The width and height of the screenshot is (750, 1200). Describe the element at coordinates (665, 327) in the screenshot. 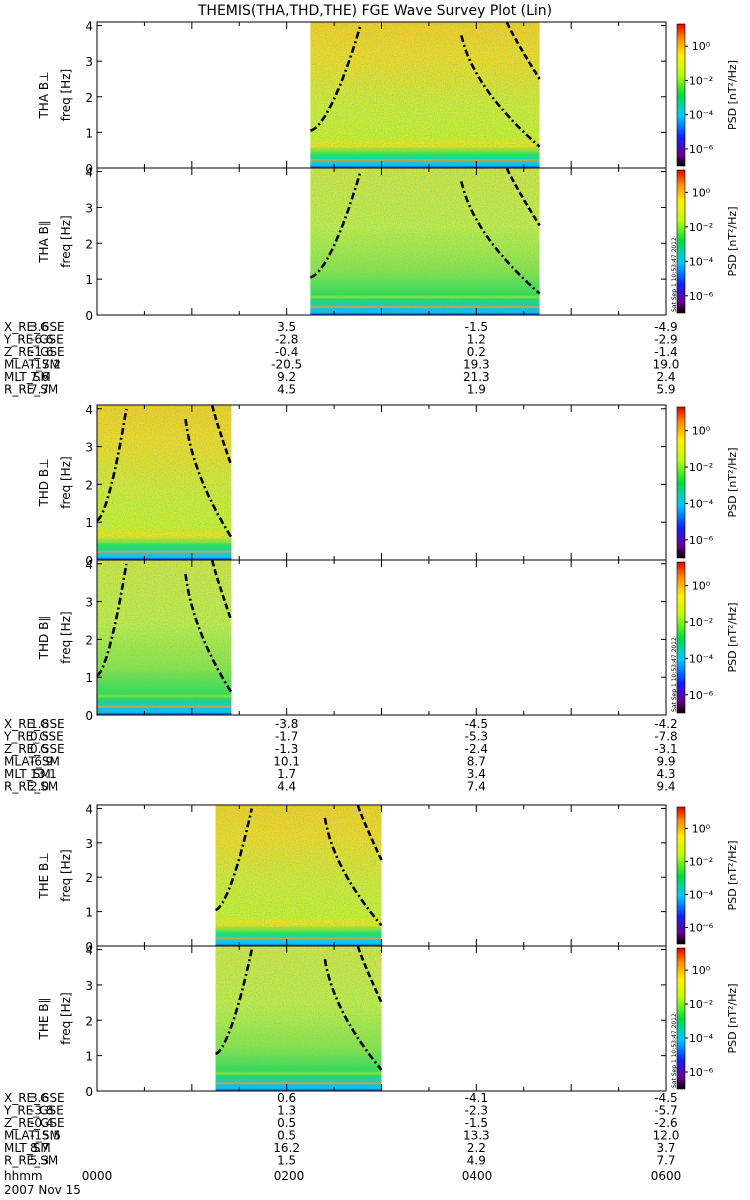

I see `ephemeris-value: -4.9` at that location.